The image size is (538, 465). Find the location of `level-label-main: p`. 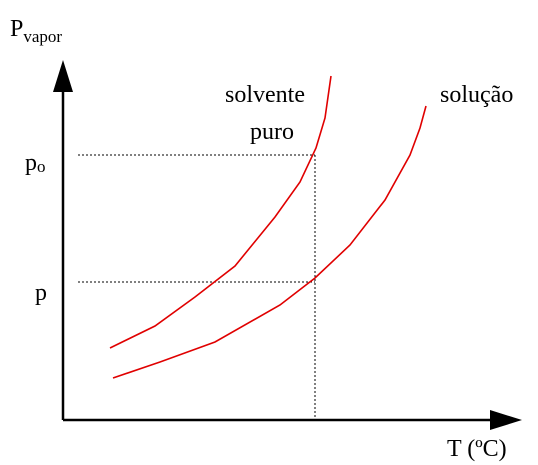

level-label-main: p is located at coordinates (31, 163).